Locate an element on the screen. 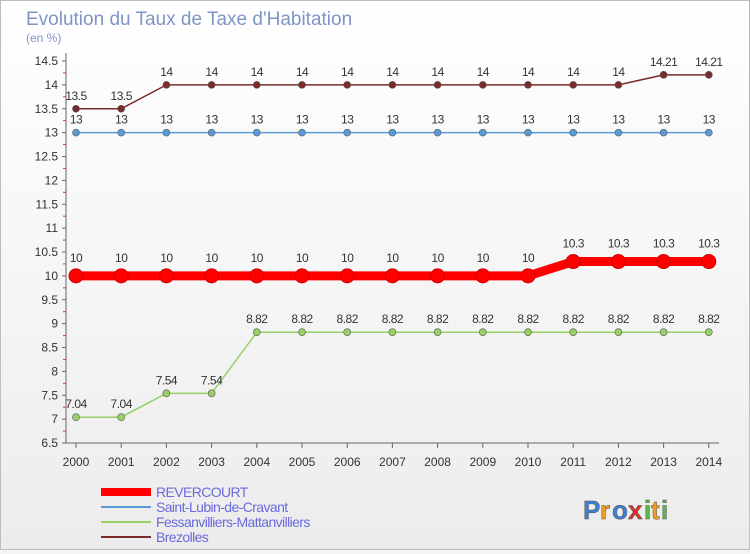  y-tick-label: 12 is located at coordinates (52, 180).